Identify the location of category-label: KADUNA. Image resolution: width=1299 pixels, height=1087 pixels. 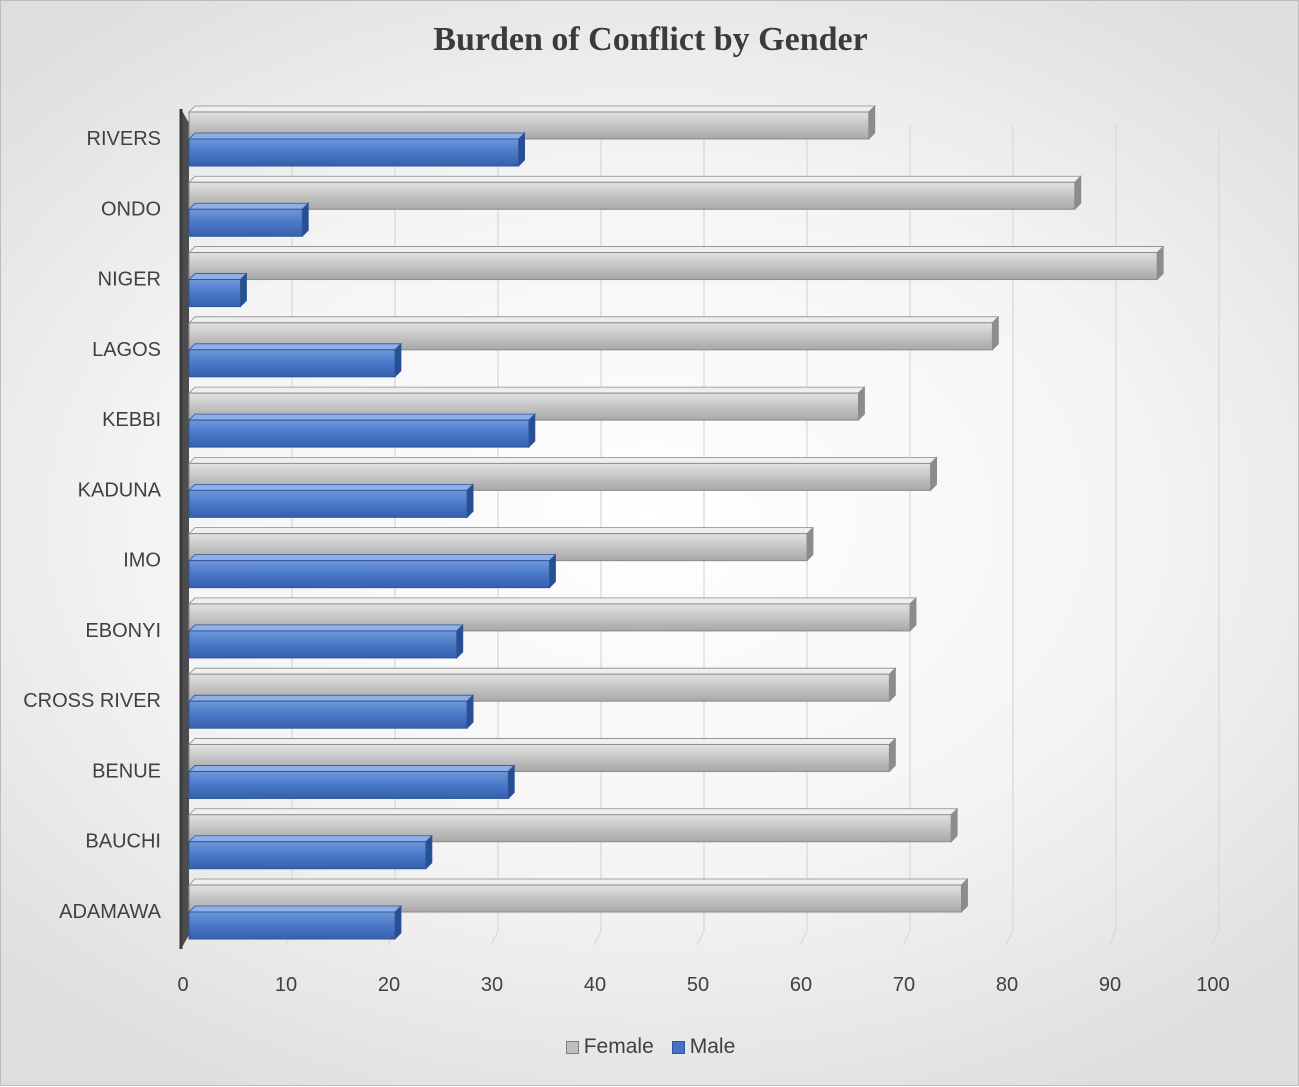
(120, 490).